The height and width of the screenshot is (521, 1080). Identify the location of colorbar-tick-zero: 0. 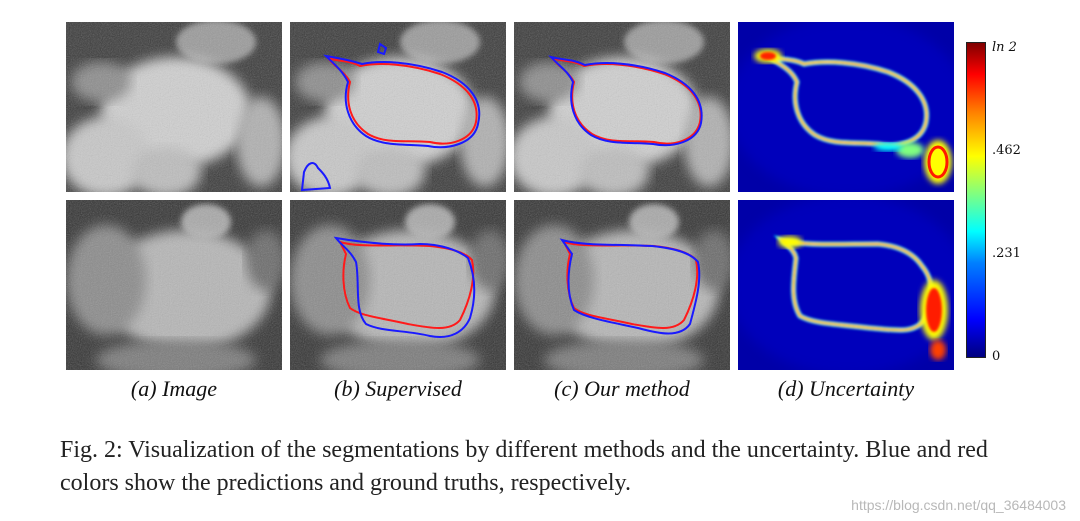
(996, 356).